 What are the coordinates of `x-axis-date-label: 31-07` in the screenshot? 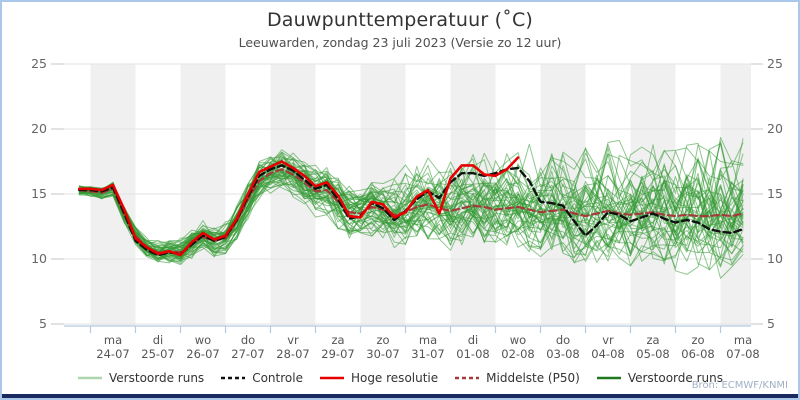 It's located at (427, 354).